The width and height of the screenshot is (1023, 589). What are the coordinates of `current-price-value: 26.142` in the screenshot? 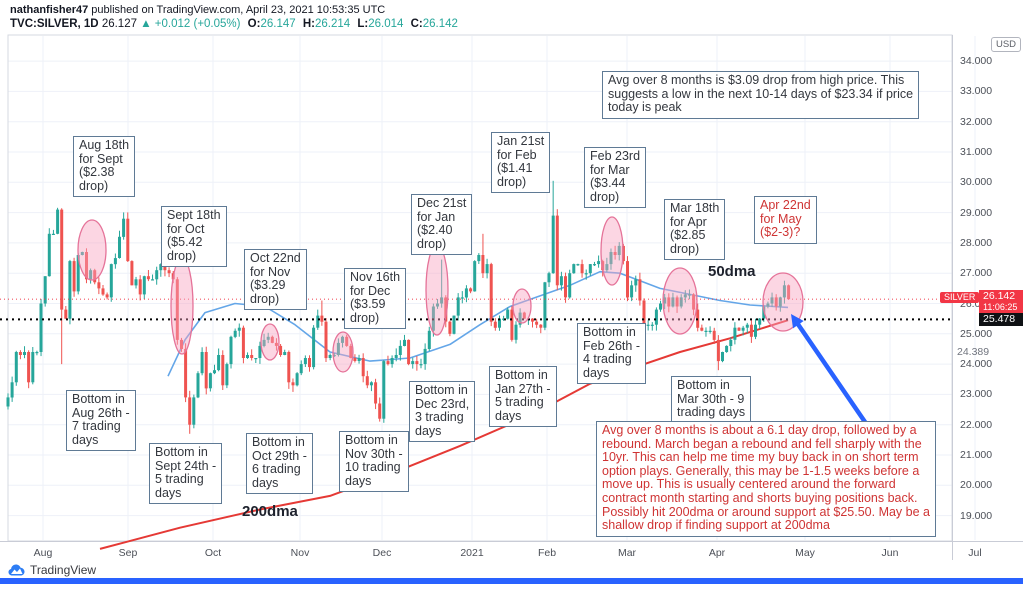 It's located at (999, 296).